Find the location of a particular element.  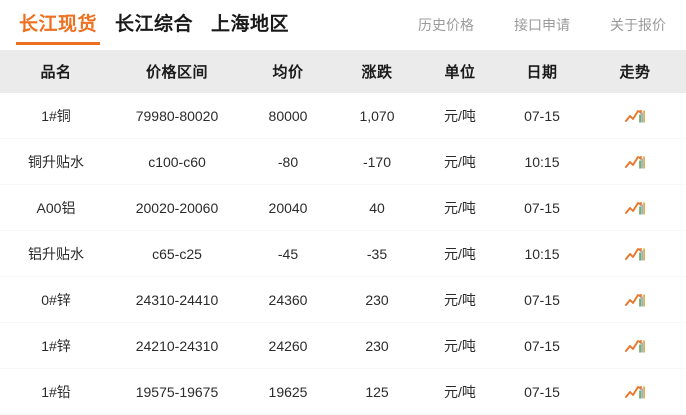

cell-price-range: 20020-20060 is located at coordinates (177, 207).